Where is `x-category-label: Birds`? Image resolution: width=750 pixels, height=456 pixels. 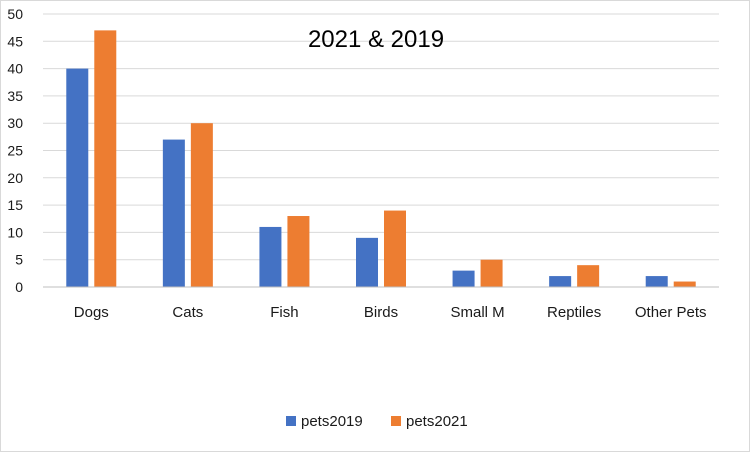
x-category-label: Birds is located at coordinates (381, 312).